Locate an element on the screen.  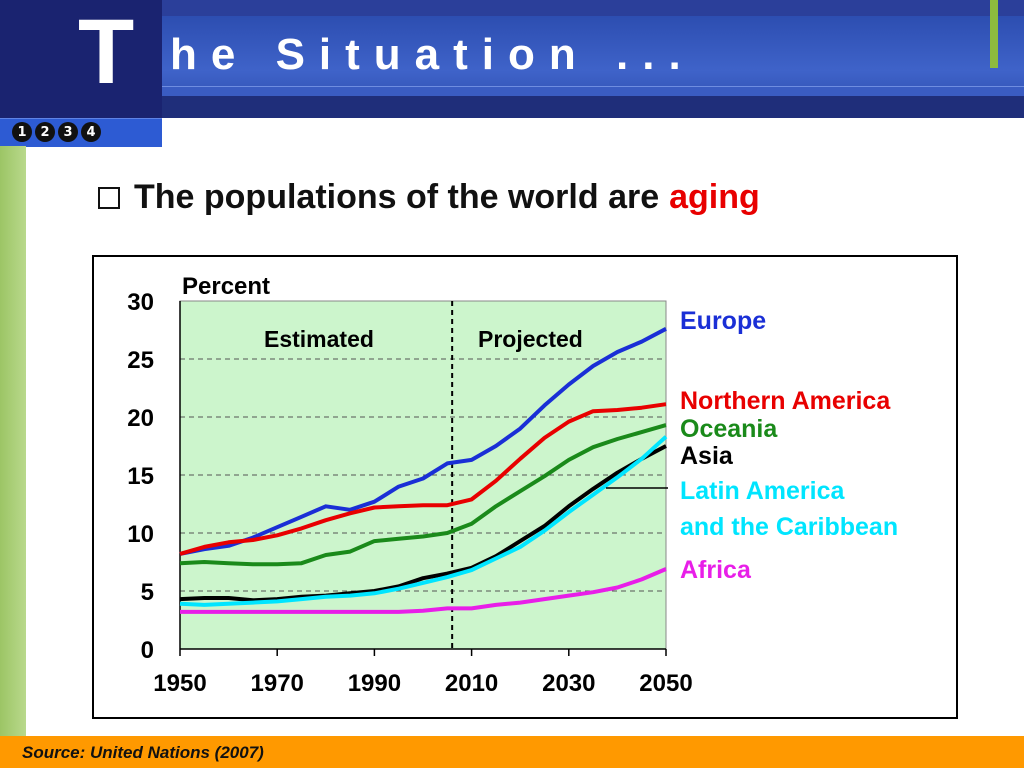
title-initial: T is located at coordinates (106, 52).